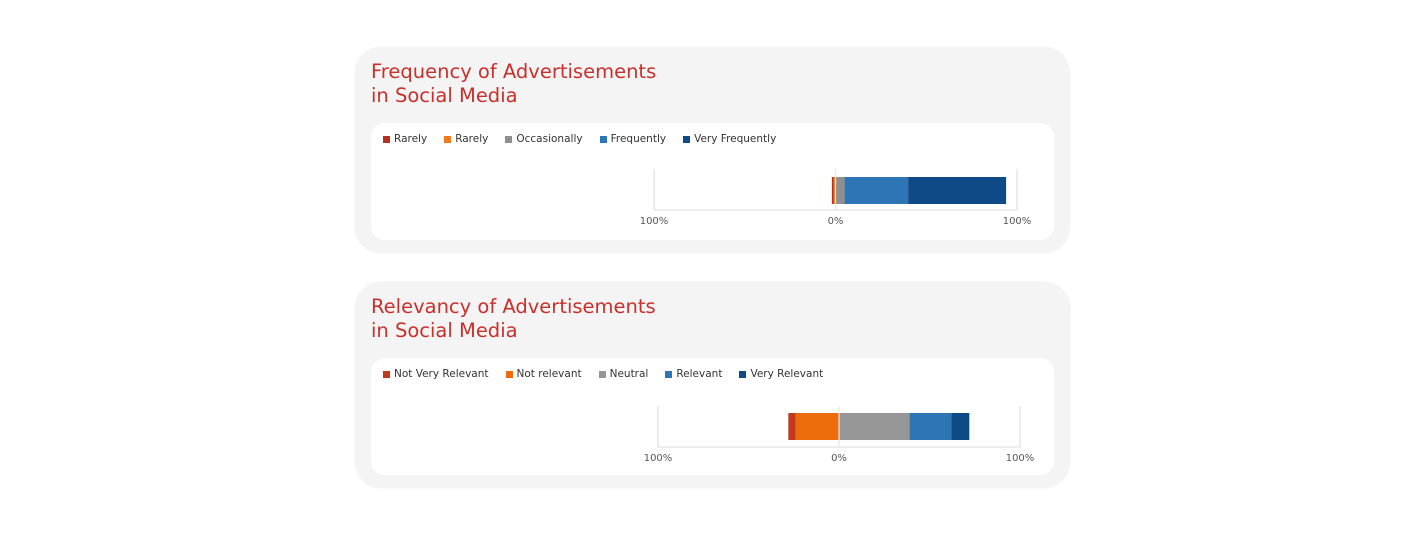 The image size is (1425, 535). What do you see at coordinates (787, 374) in the screenshot?
I see `legend-label: Very Relevant` at bounding box center [787, 374].